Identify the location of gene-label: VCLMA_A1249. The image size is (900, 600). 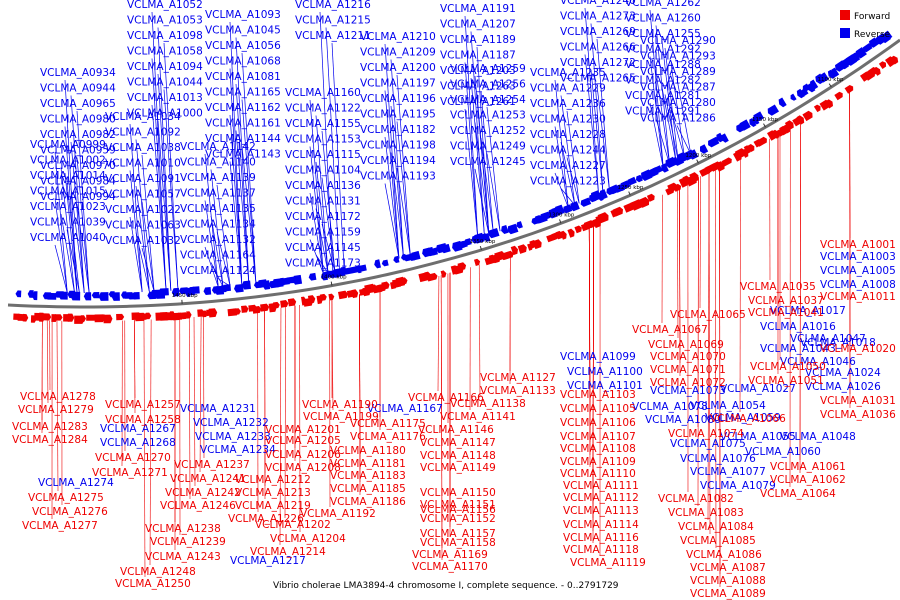
(488, 147).